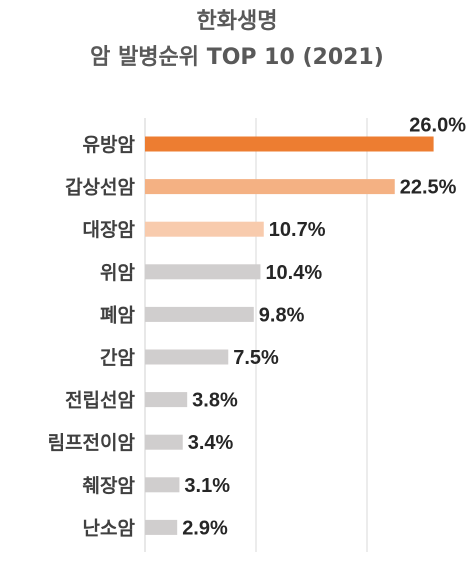 This screenshot has width=474, height=564. I want to click on category-label: 폐암, so click(117, 315).